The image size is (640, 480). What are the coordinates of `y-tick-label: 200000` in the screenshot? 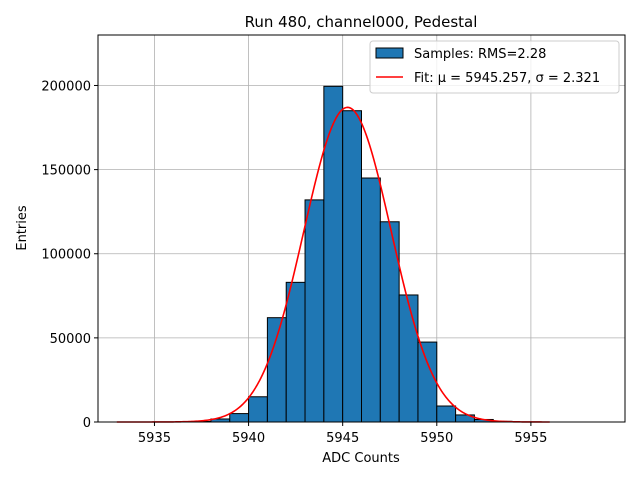 It's located at (66, 86).